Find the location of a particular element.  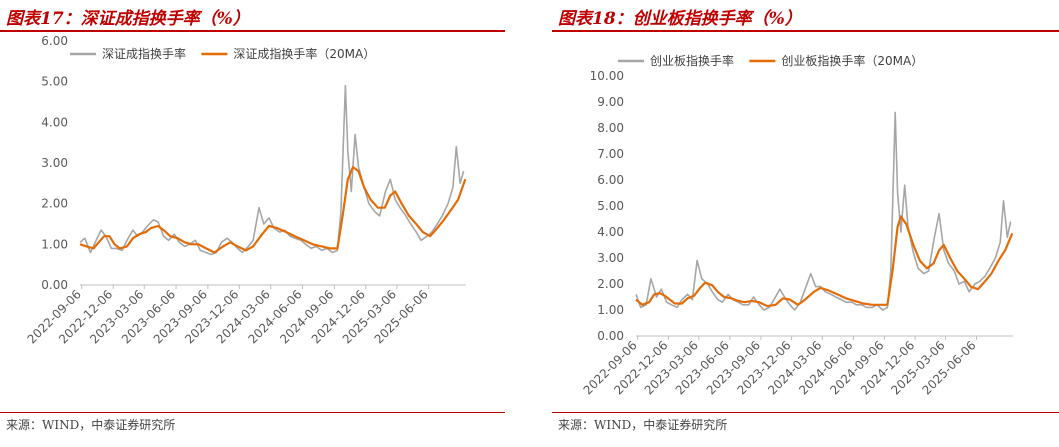

legend: 创业板指换手率 创业板指换手率（20MA） is located at coordinates (770, 60).